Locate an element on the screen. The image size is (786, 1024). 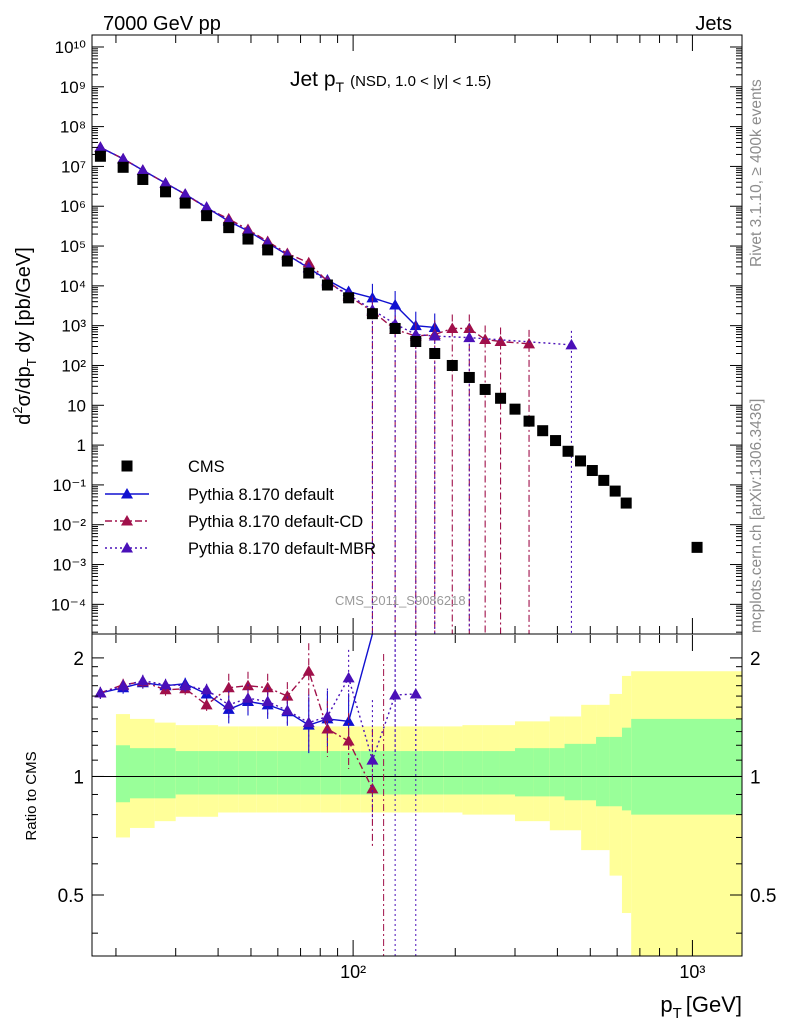
series-default-cd-line is located at coordinates (315, 245).